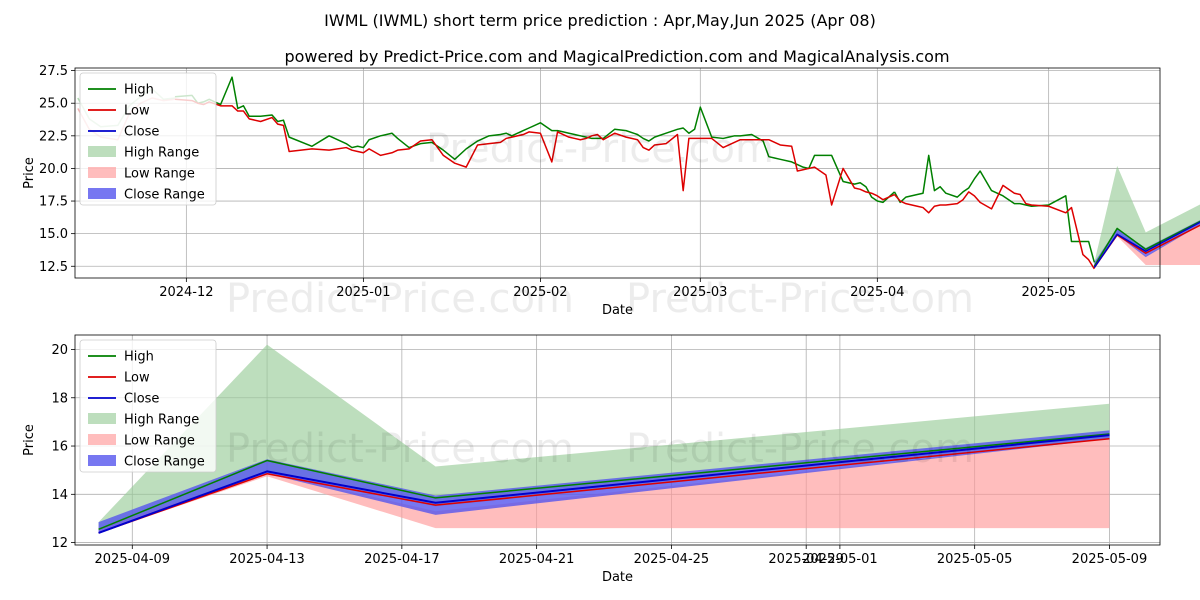  I want to click on watermark-bottom-right: Predict-Price.com, so click(800, 449).